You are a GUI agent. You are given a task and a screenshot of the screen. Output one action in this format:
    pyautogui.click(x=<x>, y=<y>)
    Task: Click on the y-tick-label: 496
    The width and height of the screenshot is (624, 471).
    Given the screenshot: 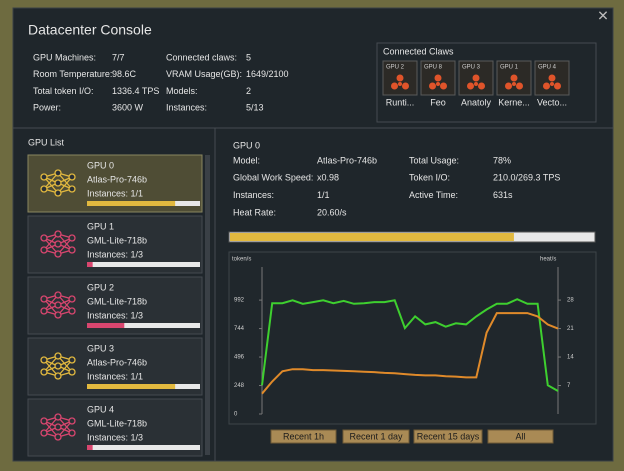 What is the action you would take?
    pyautogui.click(x=239, y=358)
    